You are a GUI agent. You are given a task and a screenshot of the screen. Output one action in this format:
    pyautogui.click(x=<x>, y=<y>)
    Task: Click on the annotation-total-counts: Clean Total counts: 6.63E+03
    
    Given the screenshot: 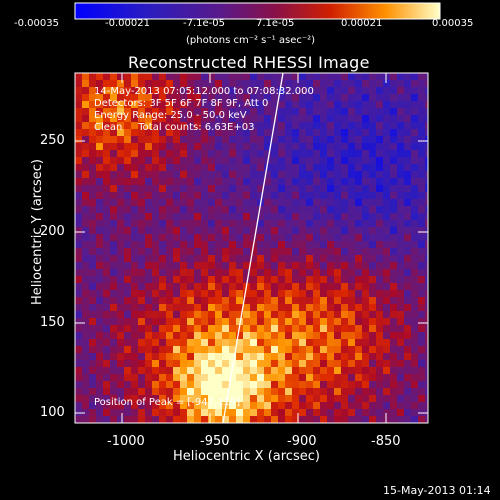 What is the action you would take?
    pyautogui.click(x=174, y=127)
    